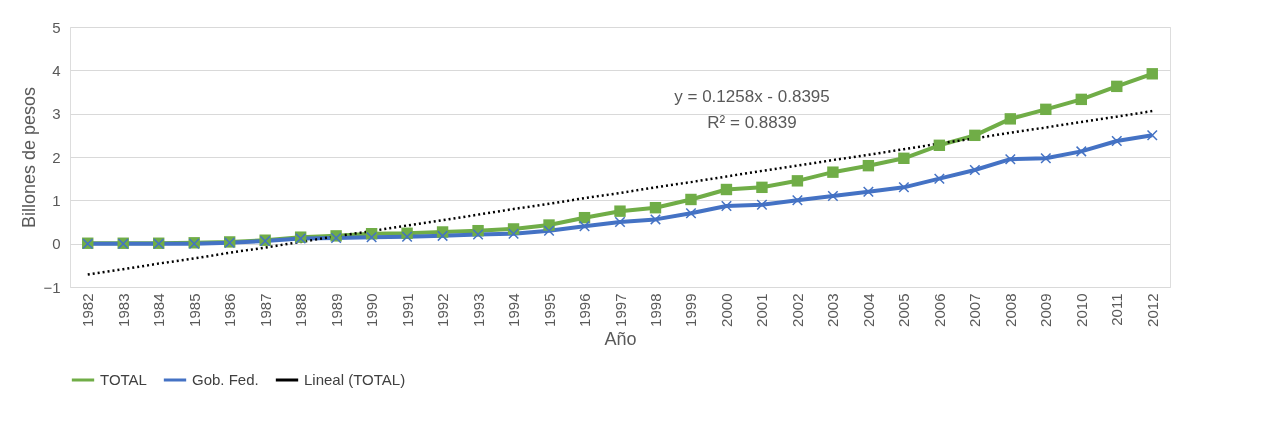 This screenshot has width=1271, height=437. Describe the element at coordinates (478, 310) in the screenshot. I see `x-tick-label: 1993` at that location.